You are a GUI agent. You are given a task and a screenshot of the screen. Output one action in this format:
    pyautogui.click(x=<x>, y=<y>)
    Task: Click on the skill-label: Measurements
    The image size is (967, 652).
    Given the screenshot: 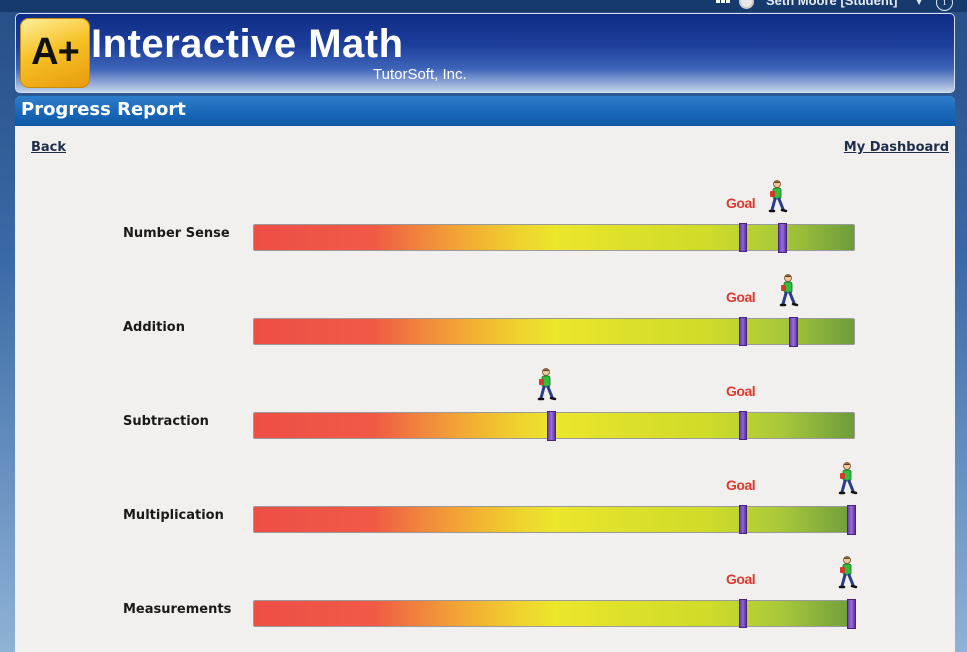 What is the action you would take?
    pyautogui.click(x=177, y=609)
    